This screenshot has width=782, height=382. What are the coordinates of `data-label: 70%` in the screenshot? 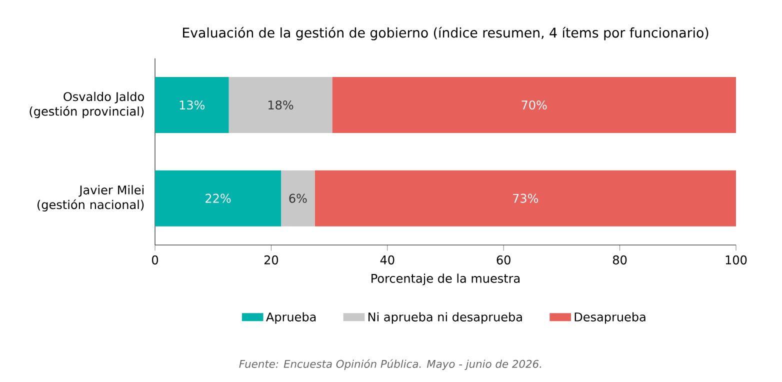 It's located at (534, 105).